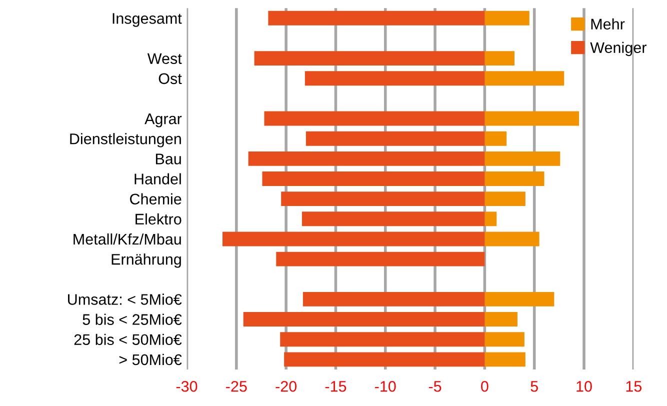 The height and width of the screenshot is (406, 667). Describe the element at coordinates (147, 20) in the screenshot. I see `y-tick-label: Insgesamt` at that location.